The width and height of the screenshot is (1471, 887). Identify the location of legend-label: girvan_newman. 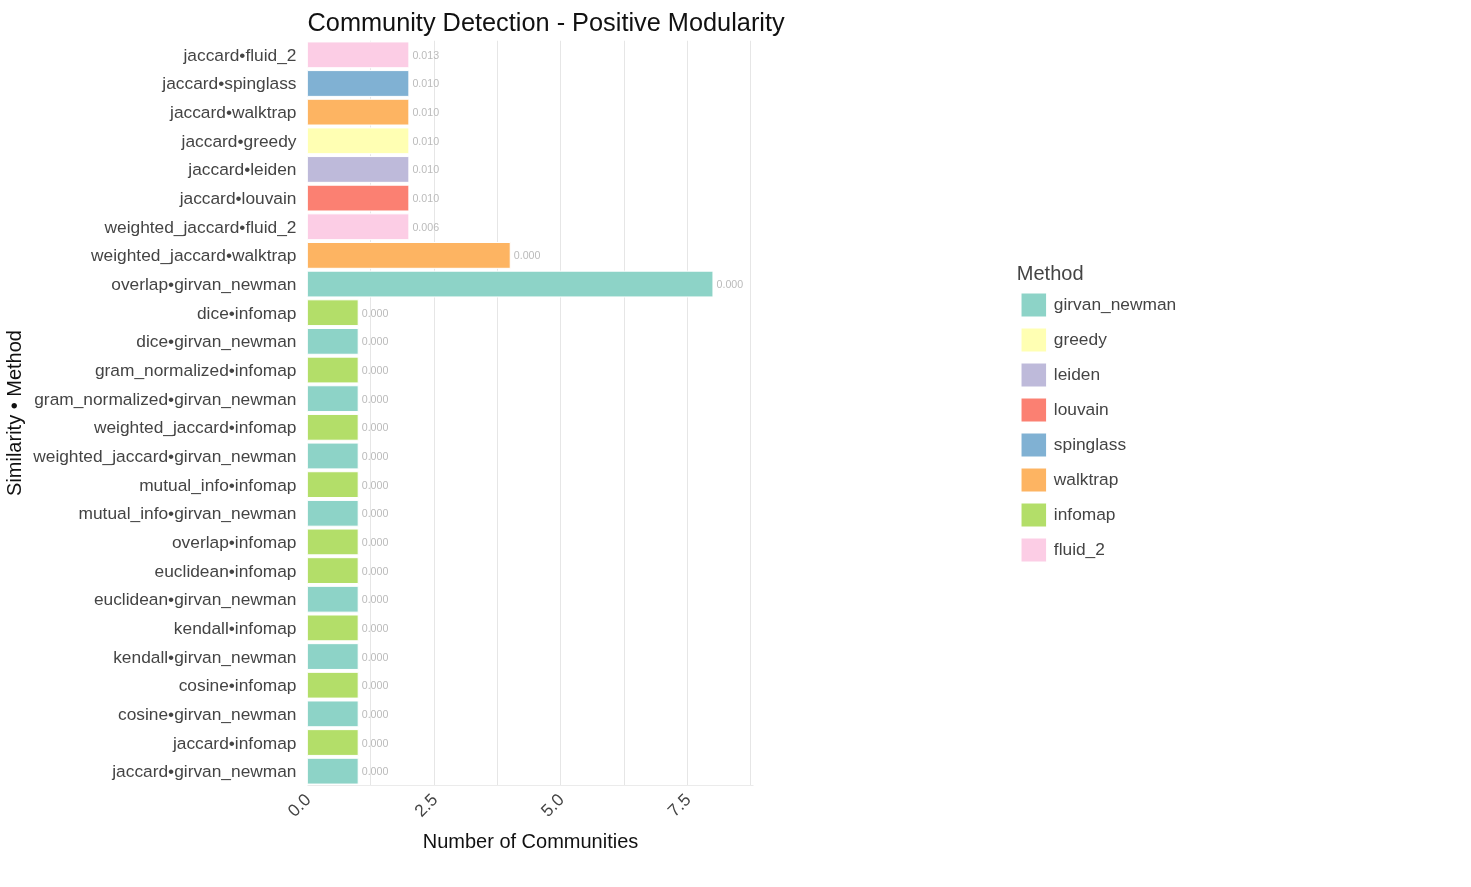
(1115, 304).